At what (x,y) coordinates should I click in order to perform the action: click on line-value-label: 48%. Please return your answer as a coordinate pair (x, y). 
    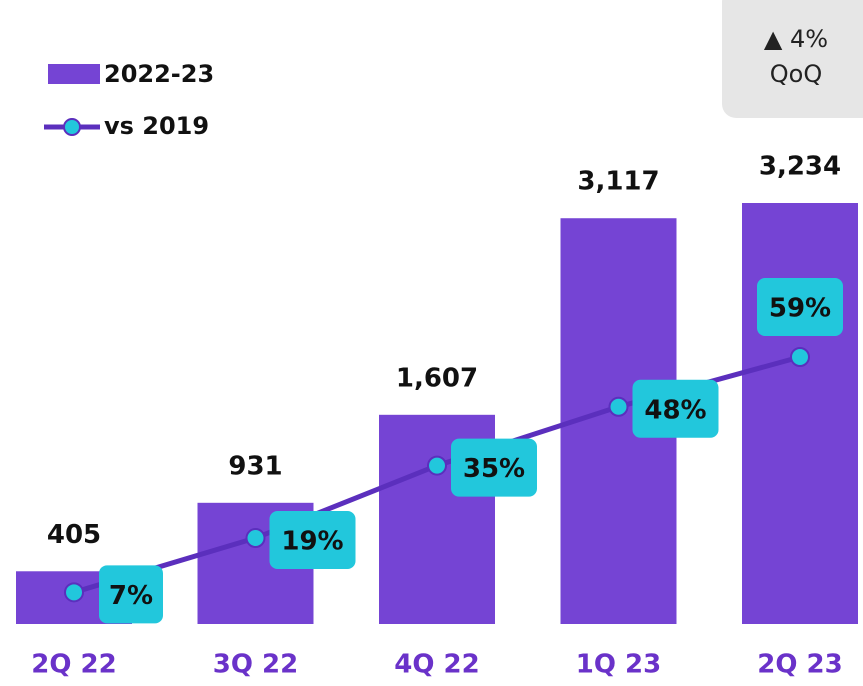
    Looking at the image, I should click on (675, 410).